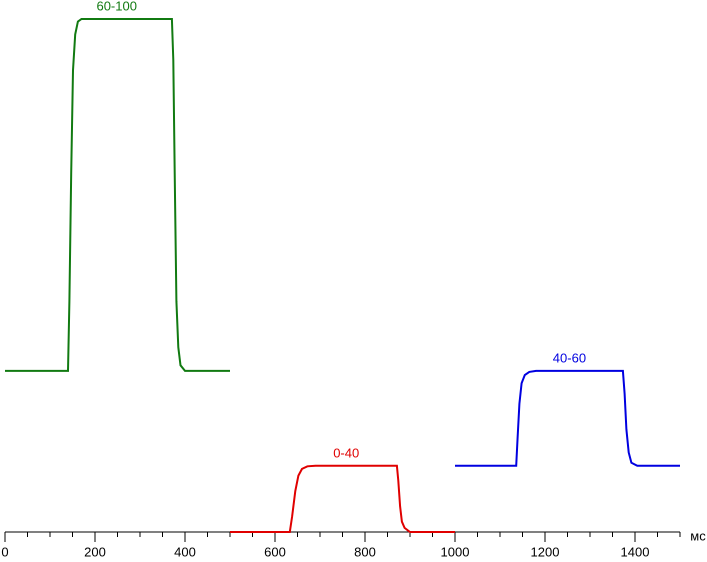 This screenshot has width=707, height=562. I want to click on x-tick-label: 1400, so click(635, 551).